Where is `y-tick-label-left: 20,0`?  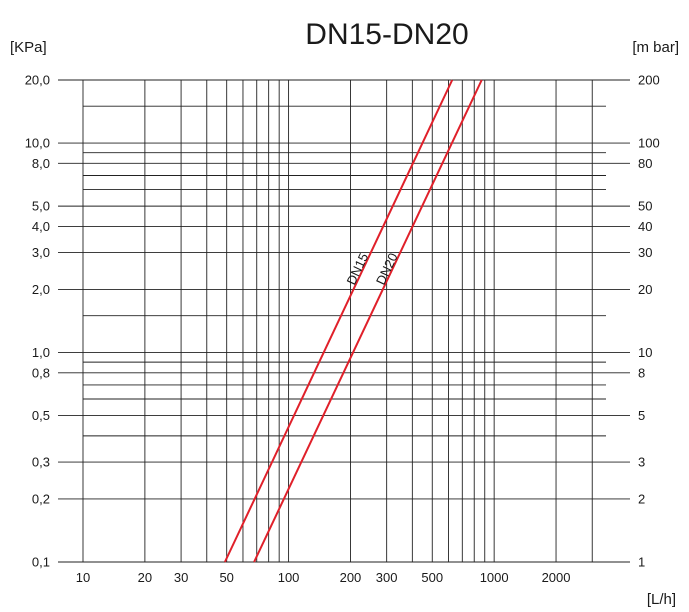 y-tick-label-left: 20,0 is located at coordinates (37, 80).